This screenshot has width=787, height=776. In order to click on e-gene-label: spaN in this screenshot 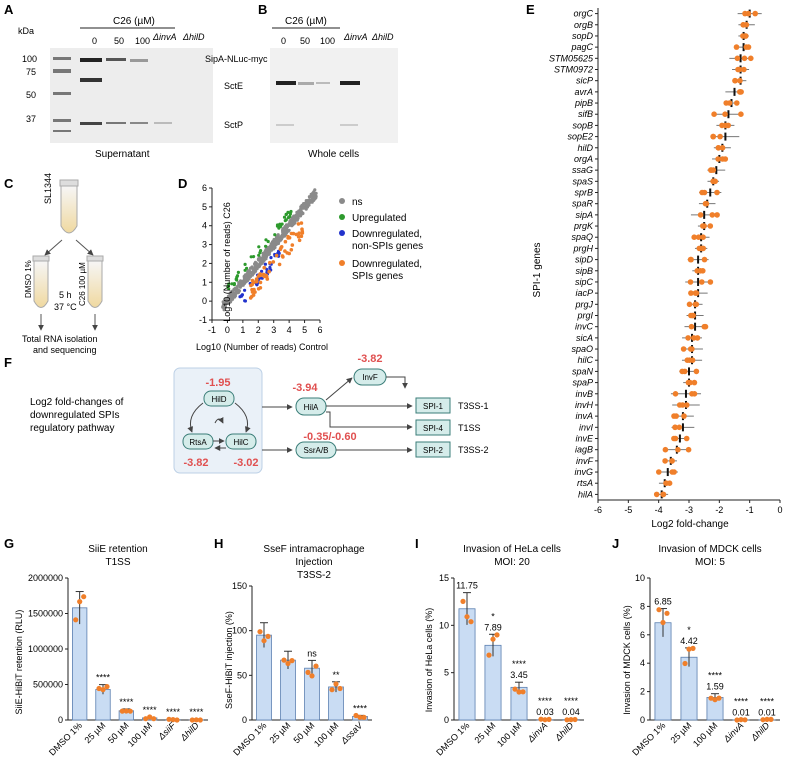, I will do `click(583, 371)`.